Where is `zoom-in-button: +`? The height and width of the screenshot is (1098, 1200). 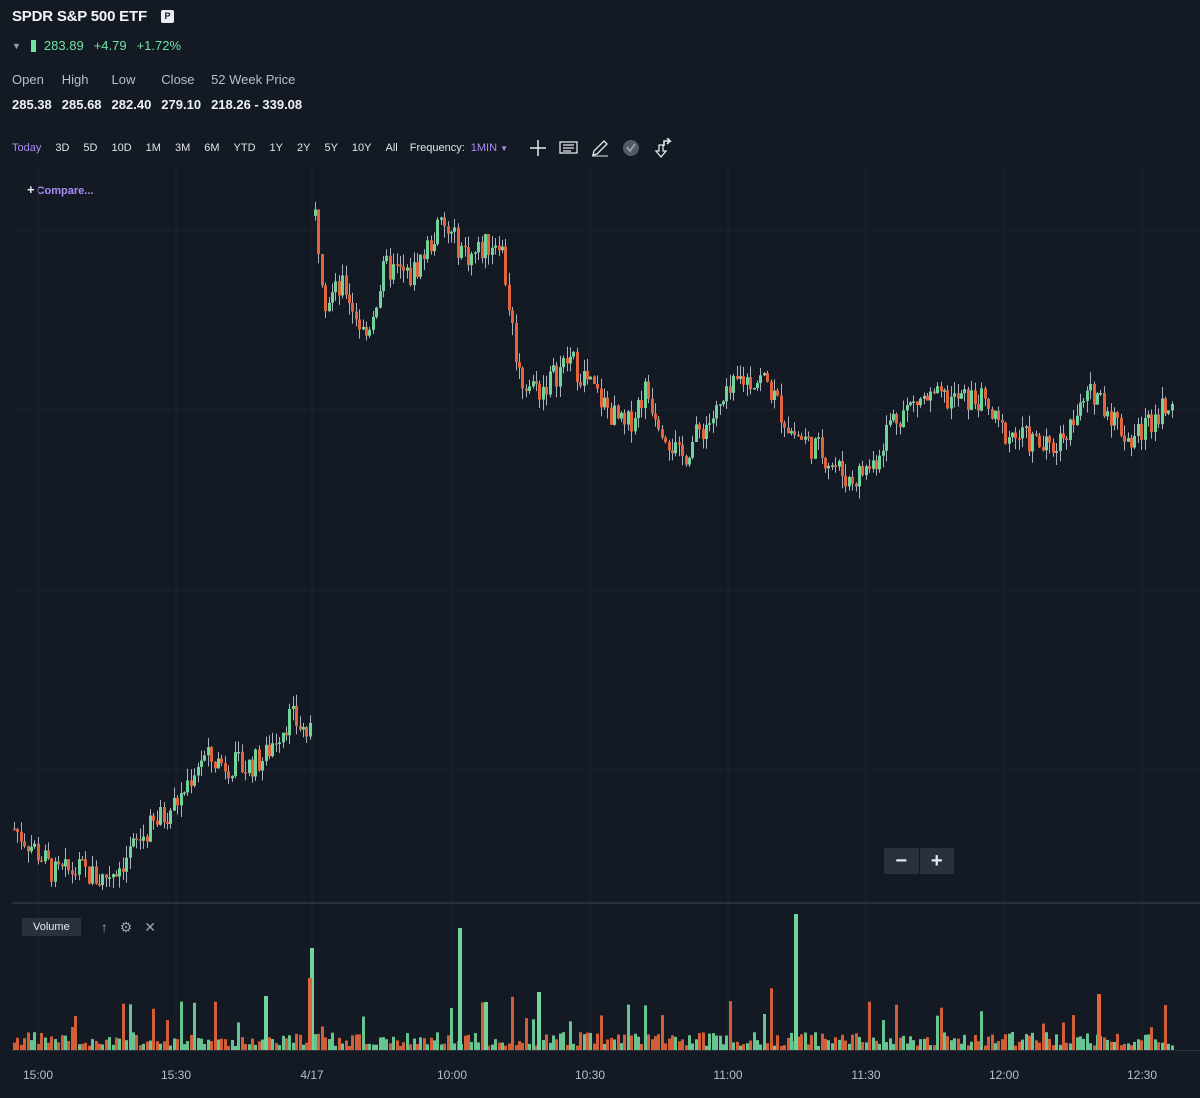
zoom-in-button: + is located at coordinates (937, 861).